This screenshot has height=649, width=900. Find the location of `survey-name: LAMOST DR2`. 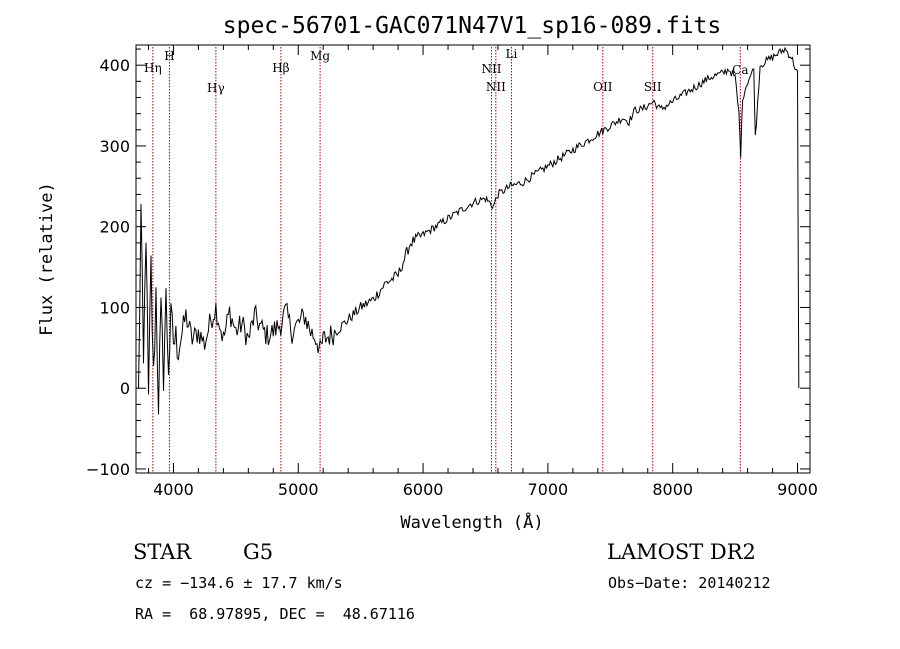

survey-name: LAMOST DR2 is located at coordinates (681, 552).